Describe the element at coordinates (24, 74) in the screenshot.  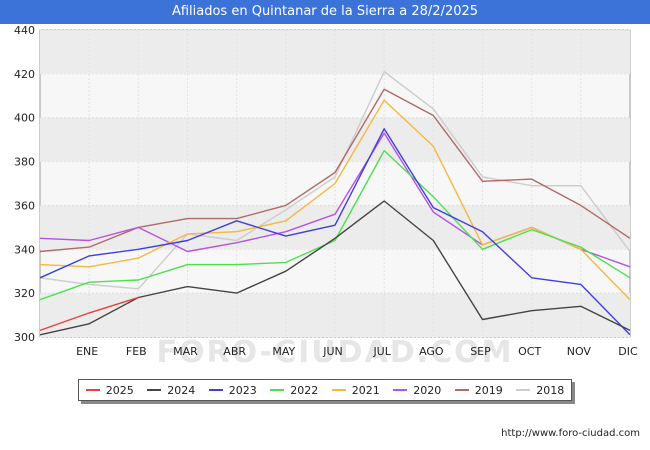
I see `y-tick-label: 420` at that location.